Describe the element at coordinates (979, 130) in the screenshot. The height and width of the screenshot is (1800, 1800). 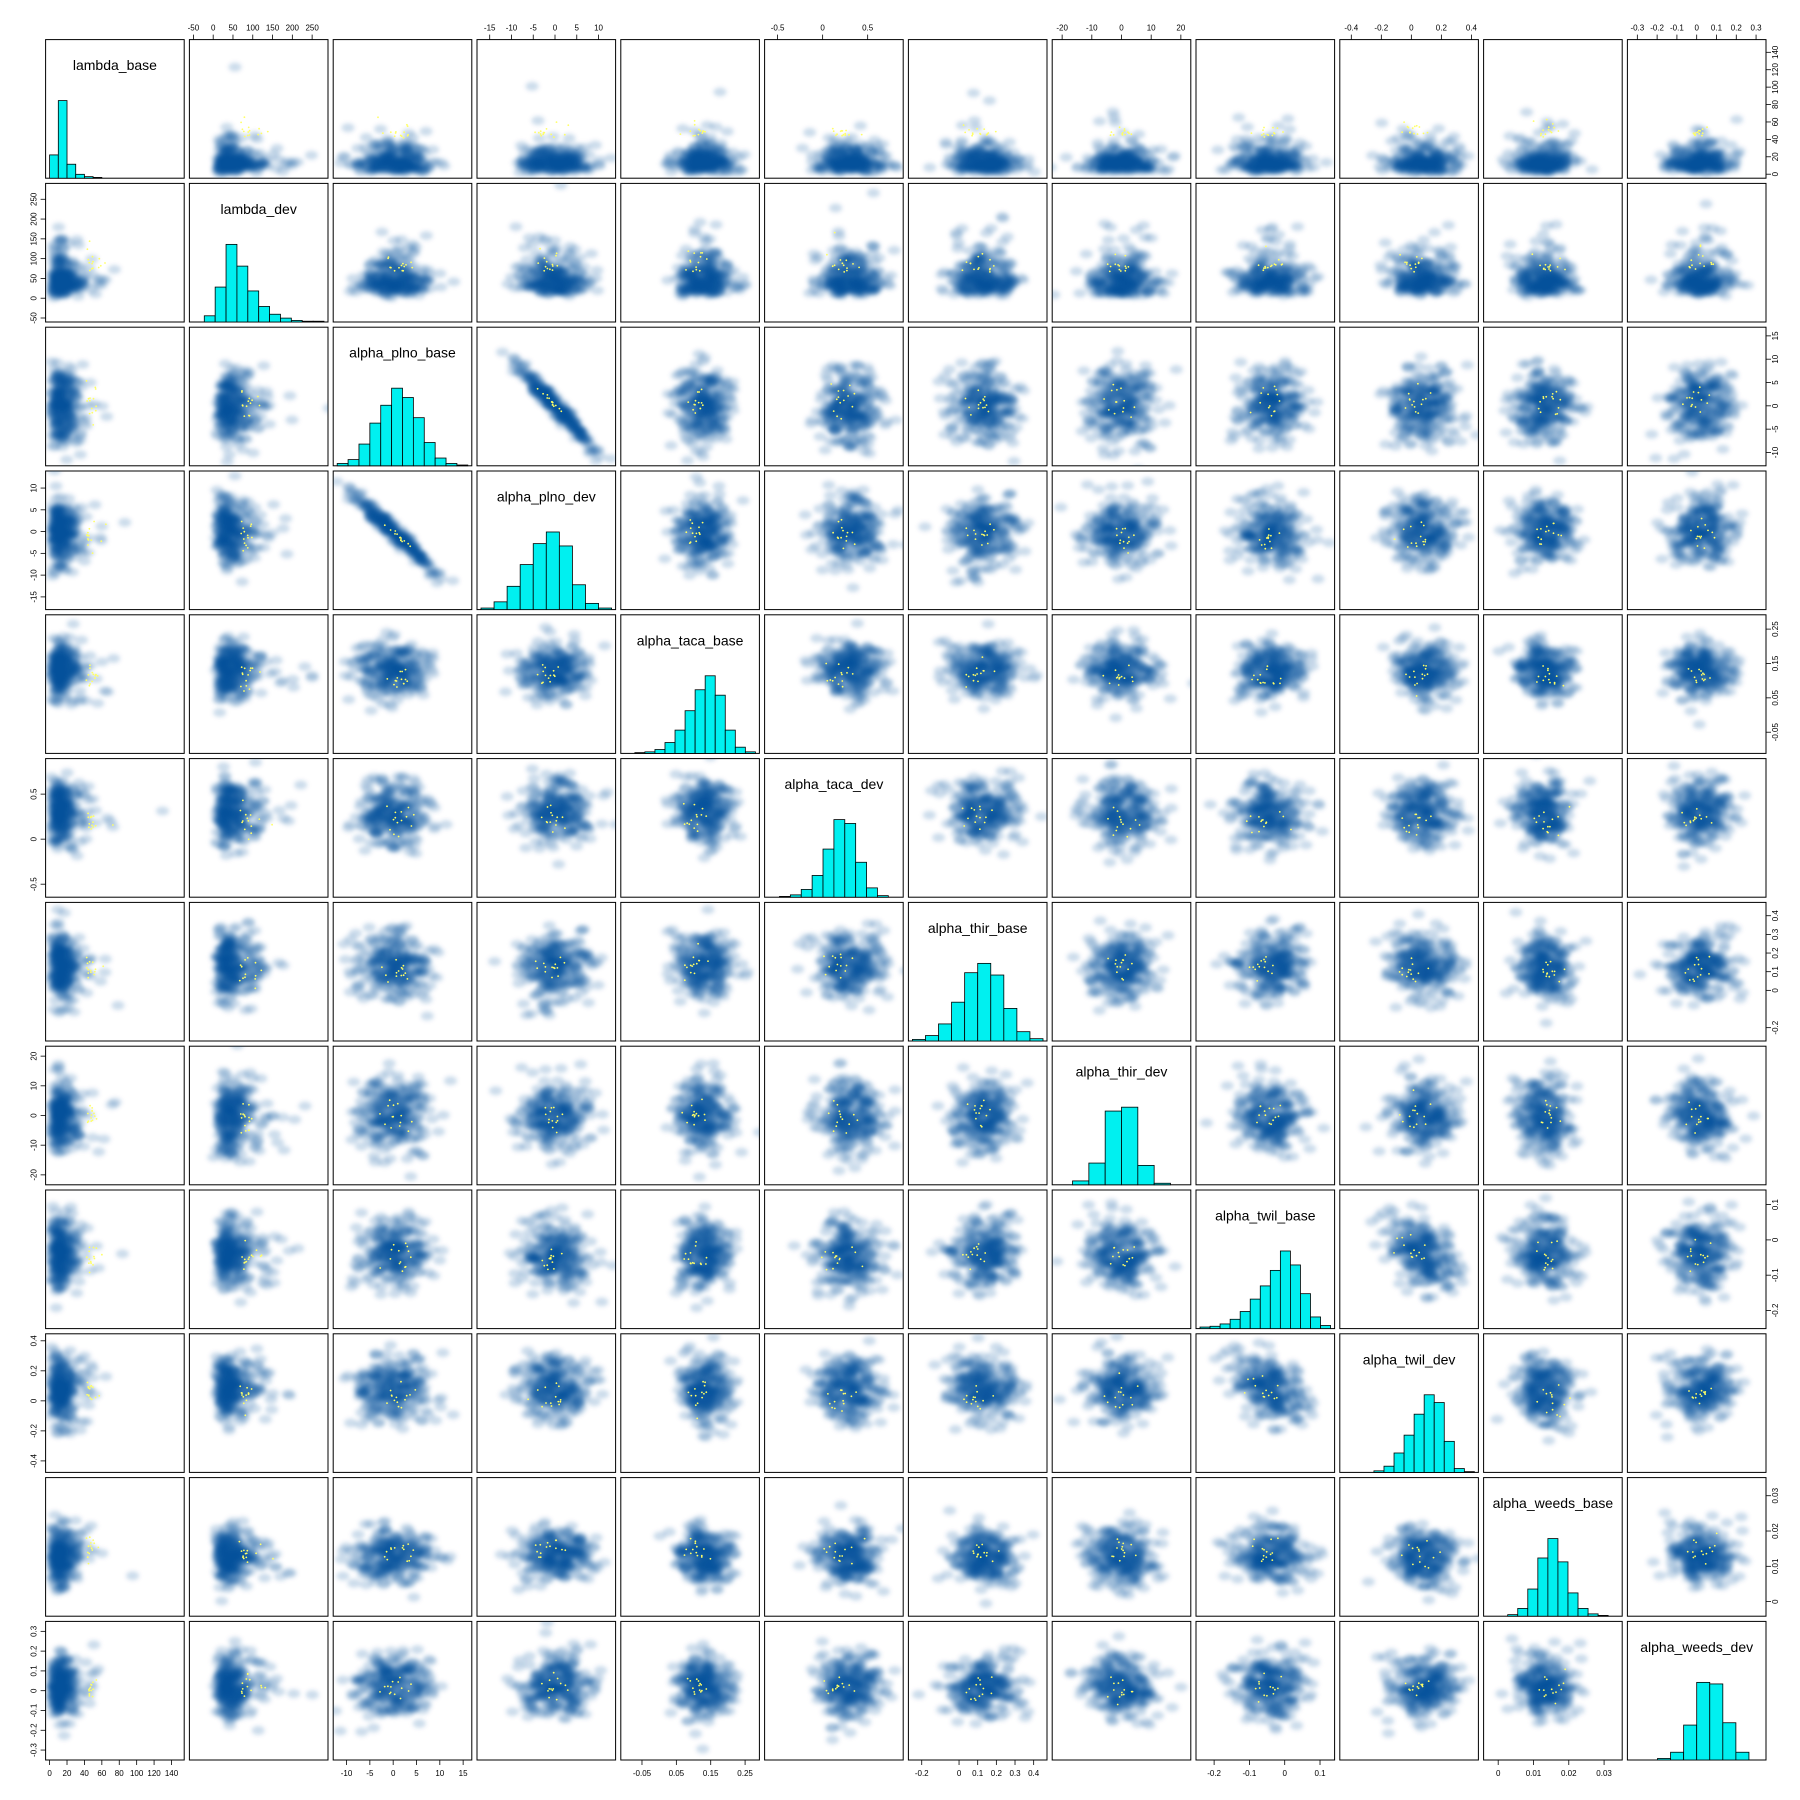
I see `scatter-highlights` at that location.